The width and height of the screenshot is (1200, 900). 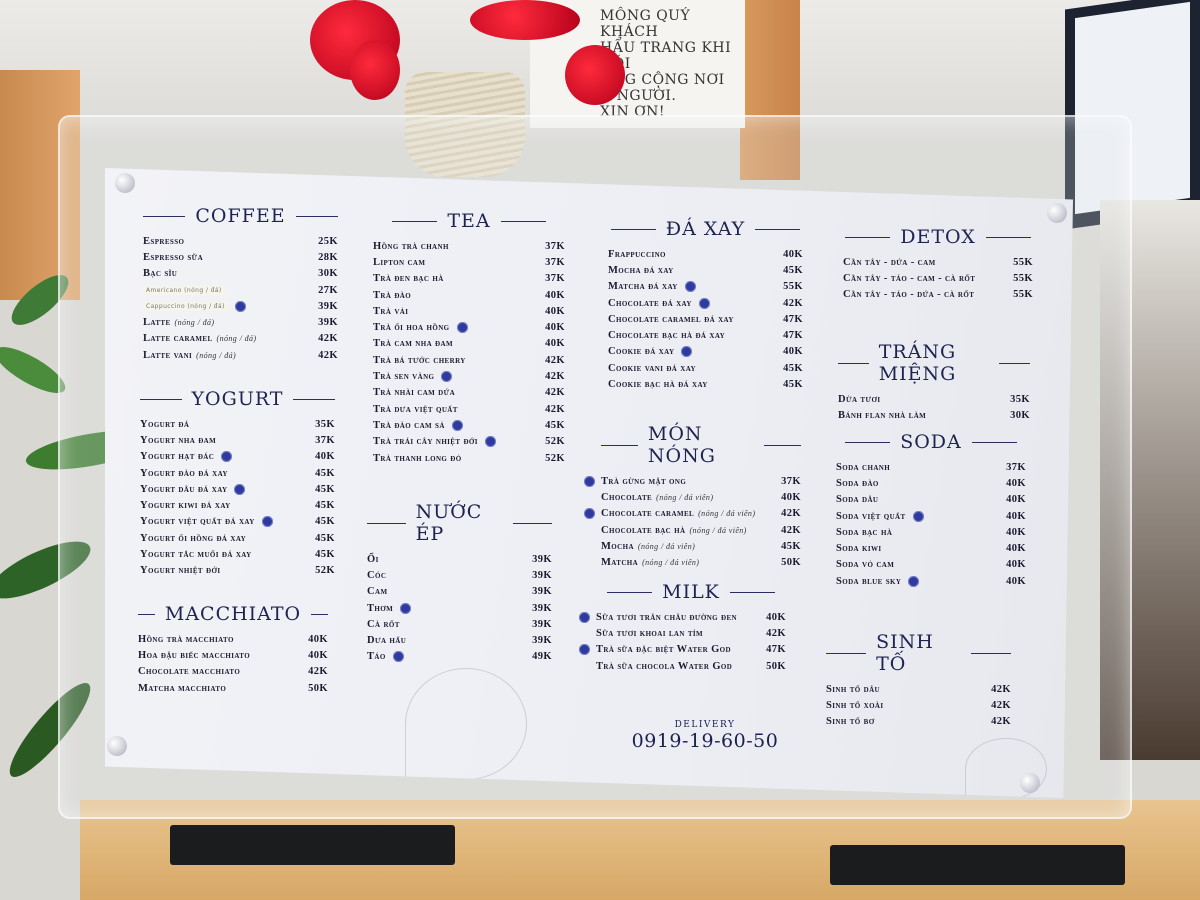 What do you see at coordinates (180, 571) in the screenshot?
I see `item-name: Yogurt nhiệt đới` at bounding box center [180, 571].